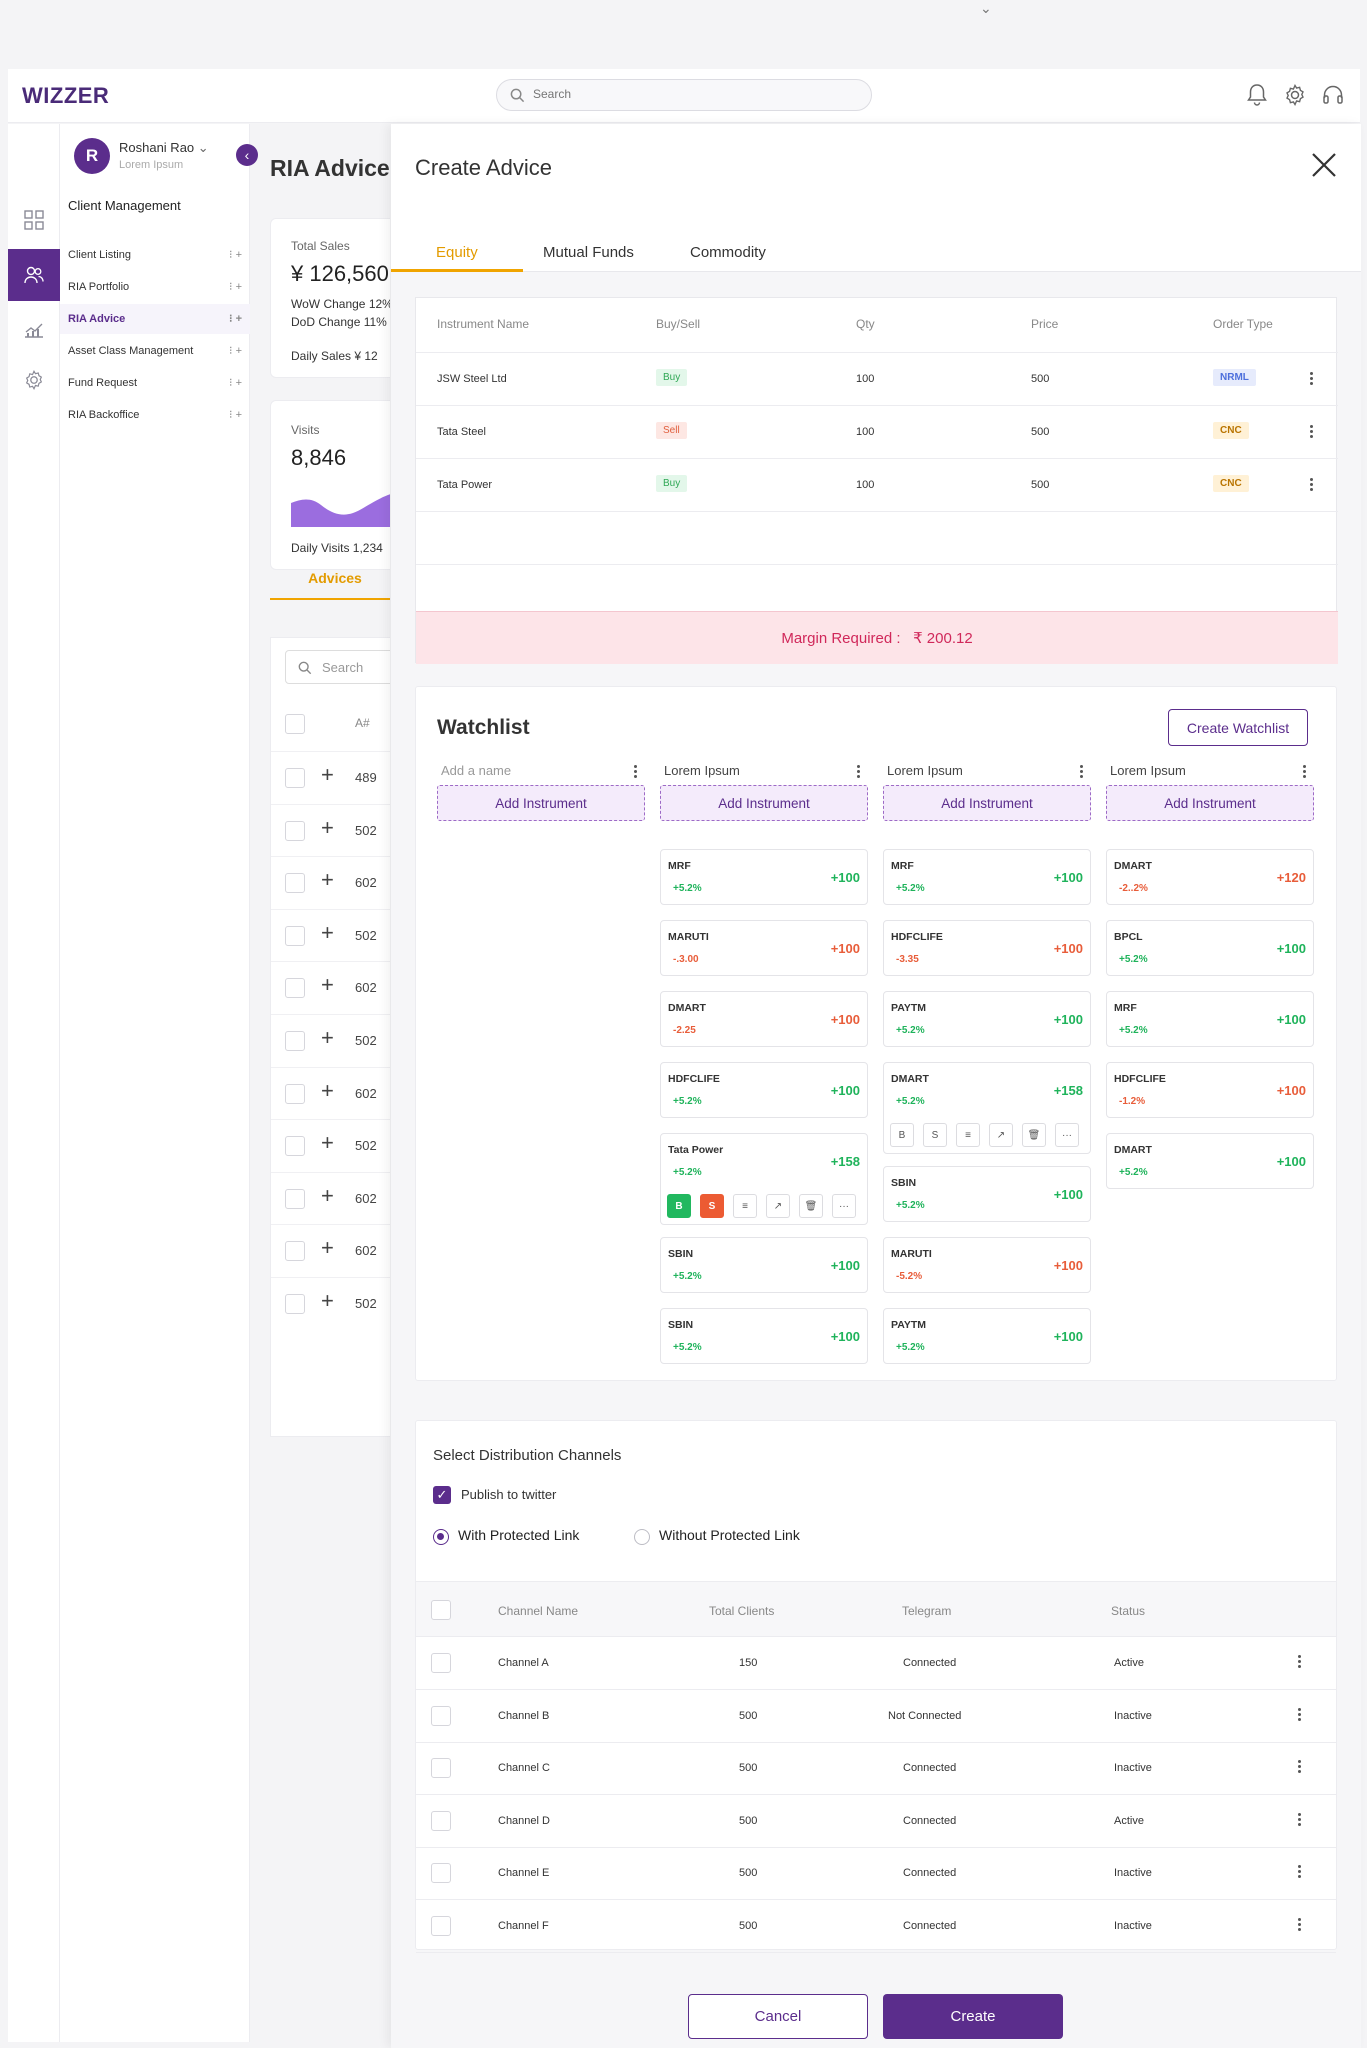 This screenshot has width=1367, height=2048. What do you see at coordinates (1324, 165) in the screenshot?
I see `close-icon` at bounding box center [1324, 165].